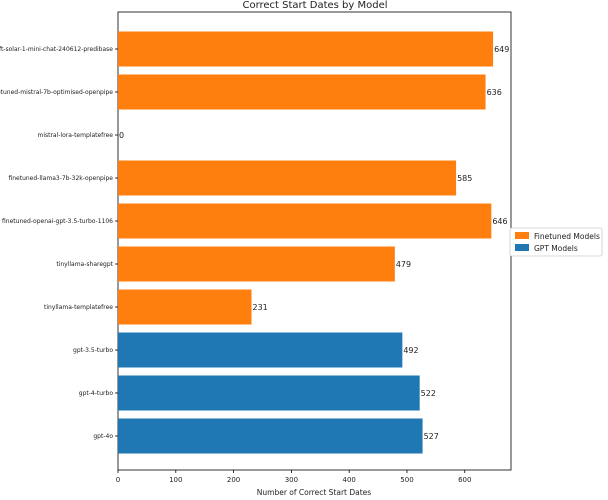 The image size is (608, 500). What do you see at coordinates (60, 178) in the screenshot?
I see `y-tick-label-4: finetuned-llama3-7b-32k-openpipe` at bounding box center [60, 178].